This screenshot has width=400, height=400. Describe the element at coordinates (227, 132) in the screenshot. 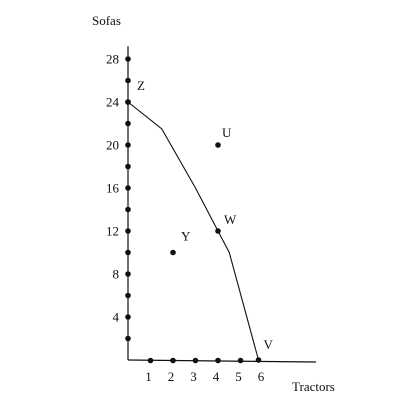

I see `point-u-label: U` at that location.